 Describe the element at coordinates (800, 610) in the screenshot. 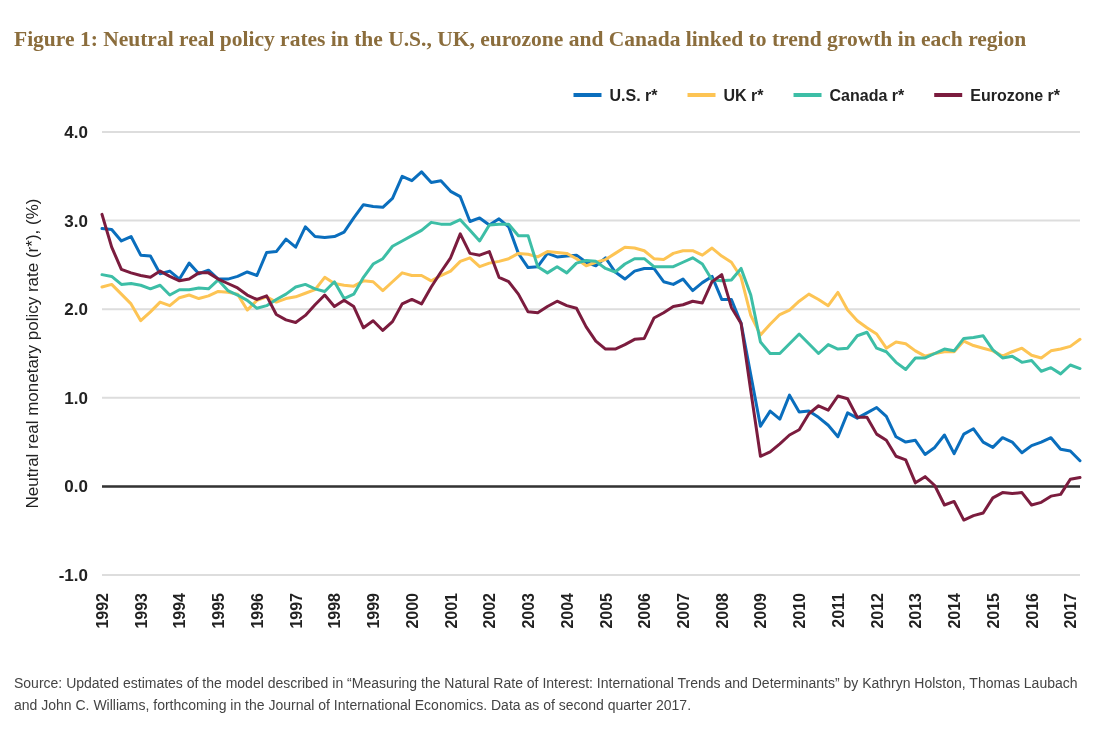

I see `x-tick-label: 2010` at that location.